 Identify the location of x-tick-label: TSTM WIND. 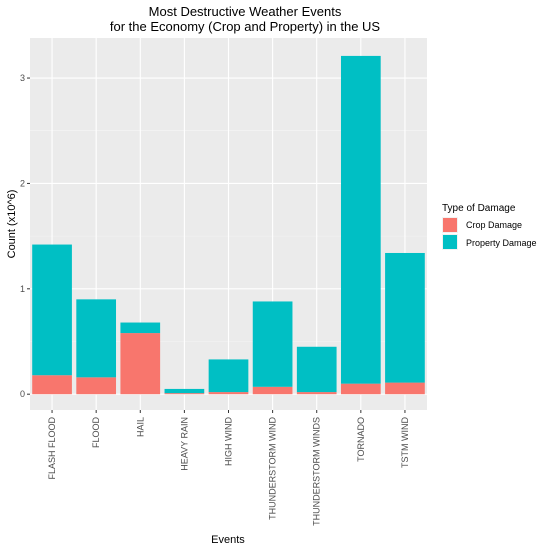
(405, 442).